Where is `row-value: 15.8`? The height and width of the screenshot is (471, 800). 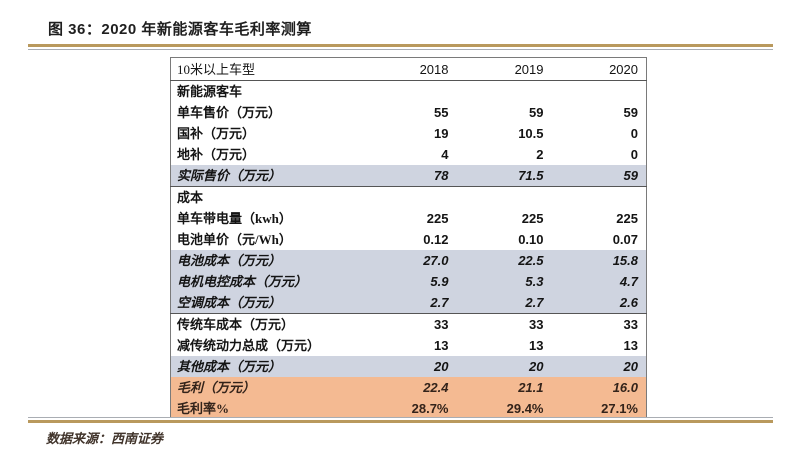 row-value: 15.8 is located at coordinates (625, 260).